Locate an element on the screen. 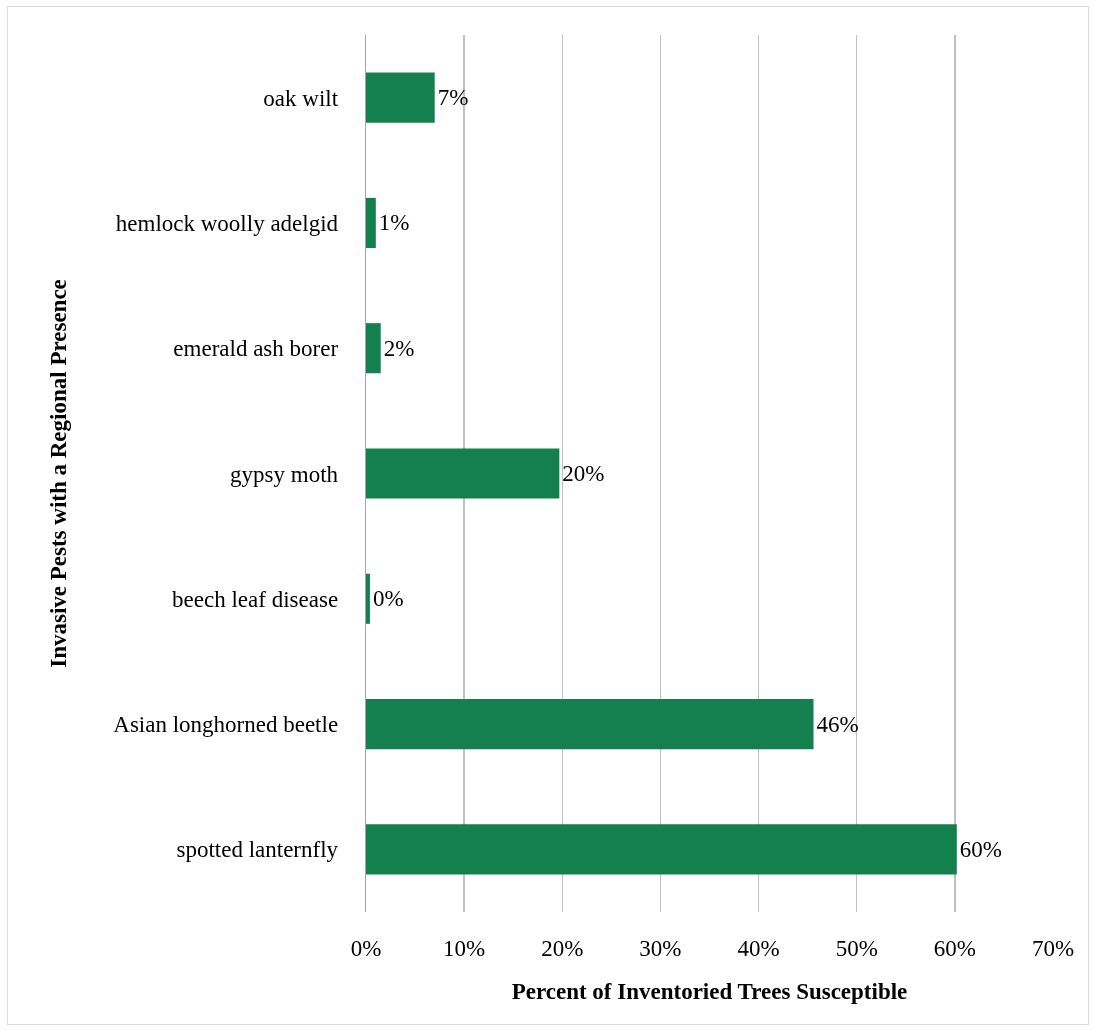 This screenshot has width=1094, height=1031. x-tick-label: 70% is located at coordinates (1053, 948).